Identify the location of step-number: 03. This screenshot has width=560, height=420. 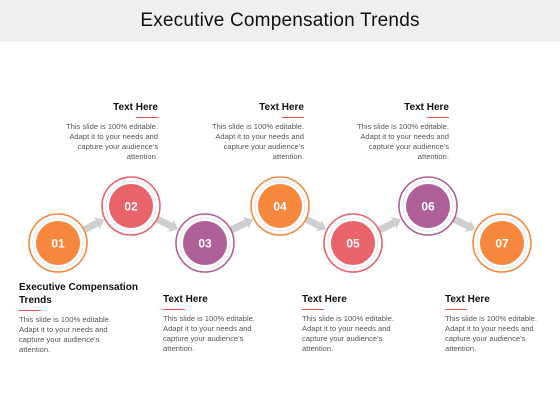
(205, 244).